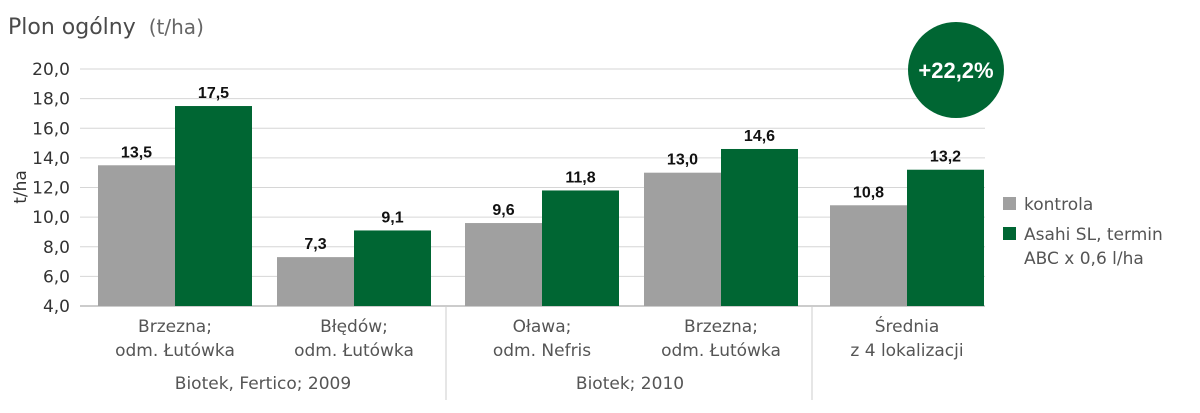  What do you see at coordinates (580, 177) in the screenshot?
I see `data-label: 11,8` at bounding box center [580, 177].